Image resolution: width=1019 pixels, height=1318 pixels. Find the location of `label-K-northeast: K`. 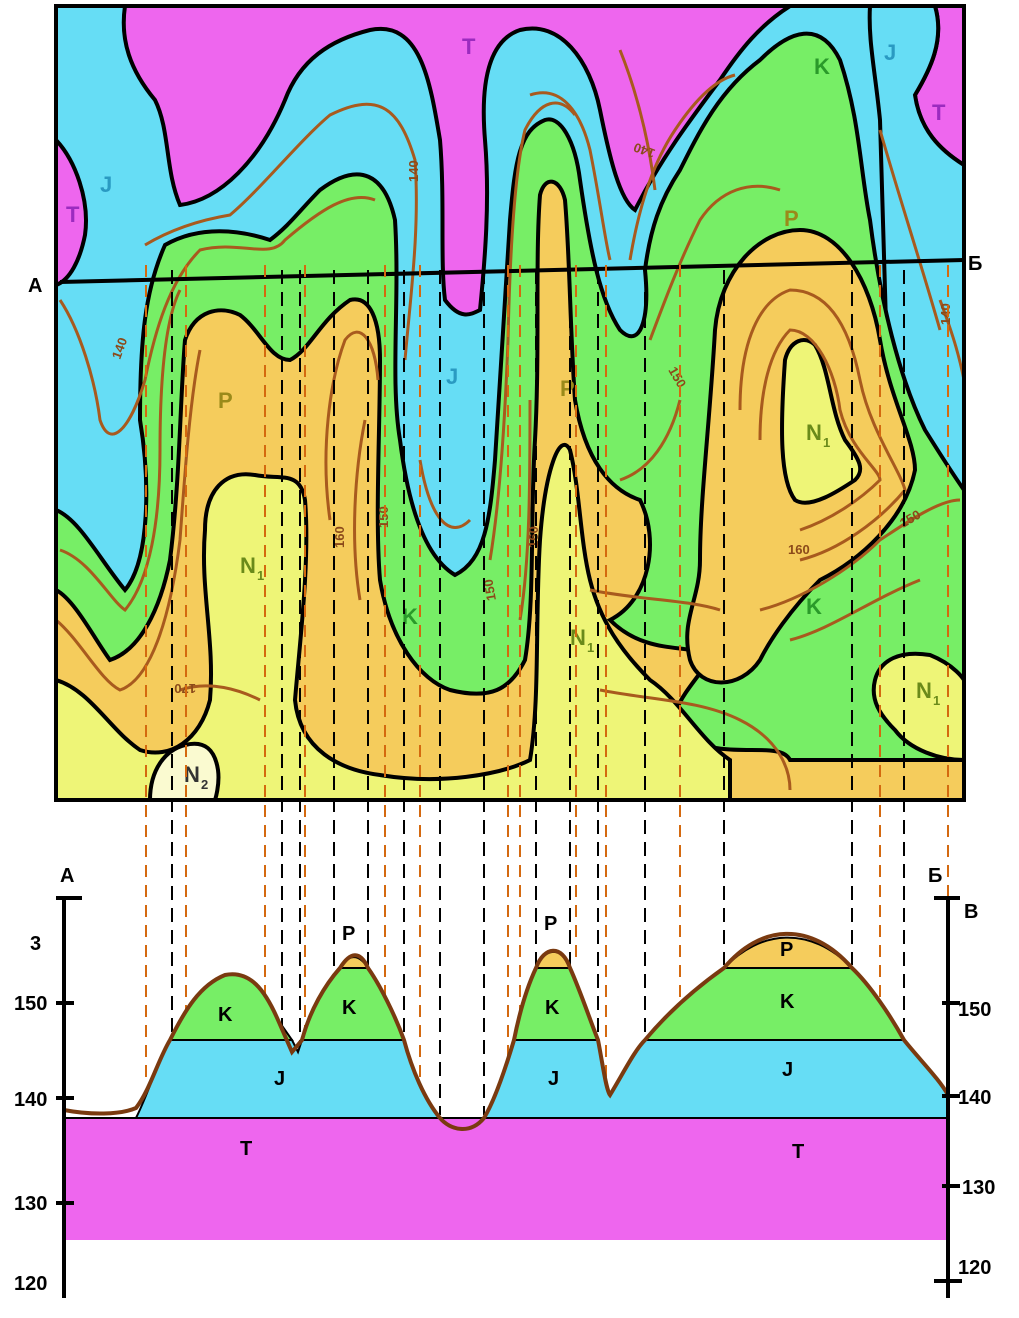

label-K-northeast: K is located at coordinates (822, 66).